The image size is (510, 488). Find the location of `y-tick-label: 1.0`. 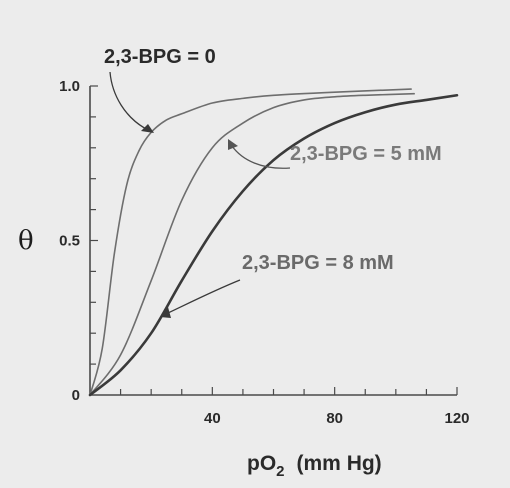

y-tick-label: 1.0 is located at coordinates (69, 86).